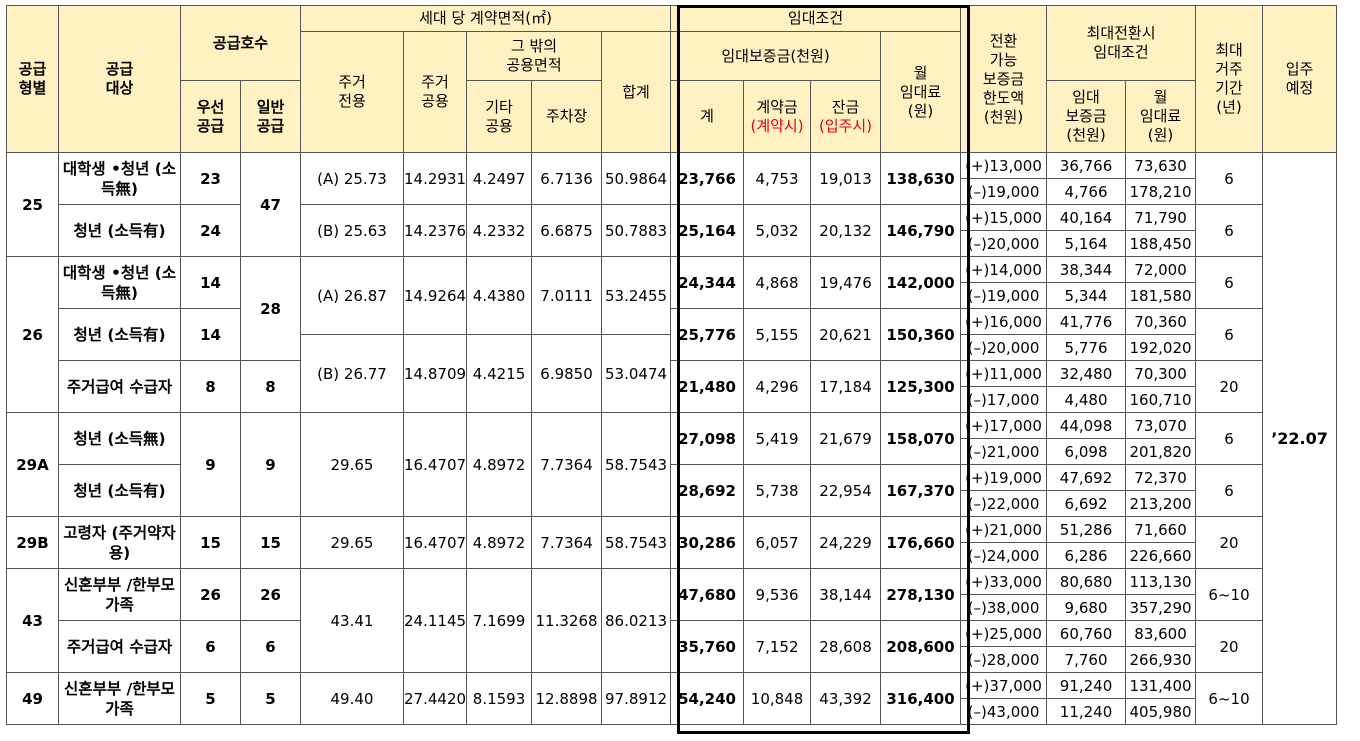  Describe the element at coordinates (119, 79) in the screenshot. I see `header-supply-target: 공급 대상` at that location.